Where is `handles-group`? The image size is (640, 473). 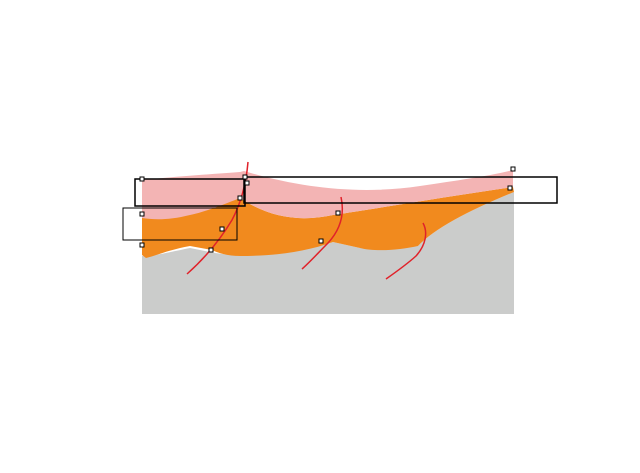 handles-group is located at coordinates (327, 209).